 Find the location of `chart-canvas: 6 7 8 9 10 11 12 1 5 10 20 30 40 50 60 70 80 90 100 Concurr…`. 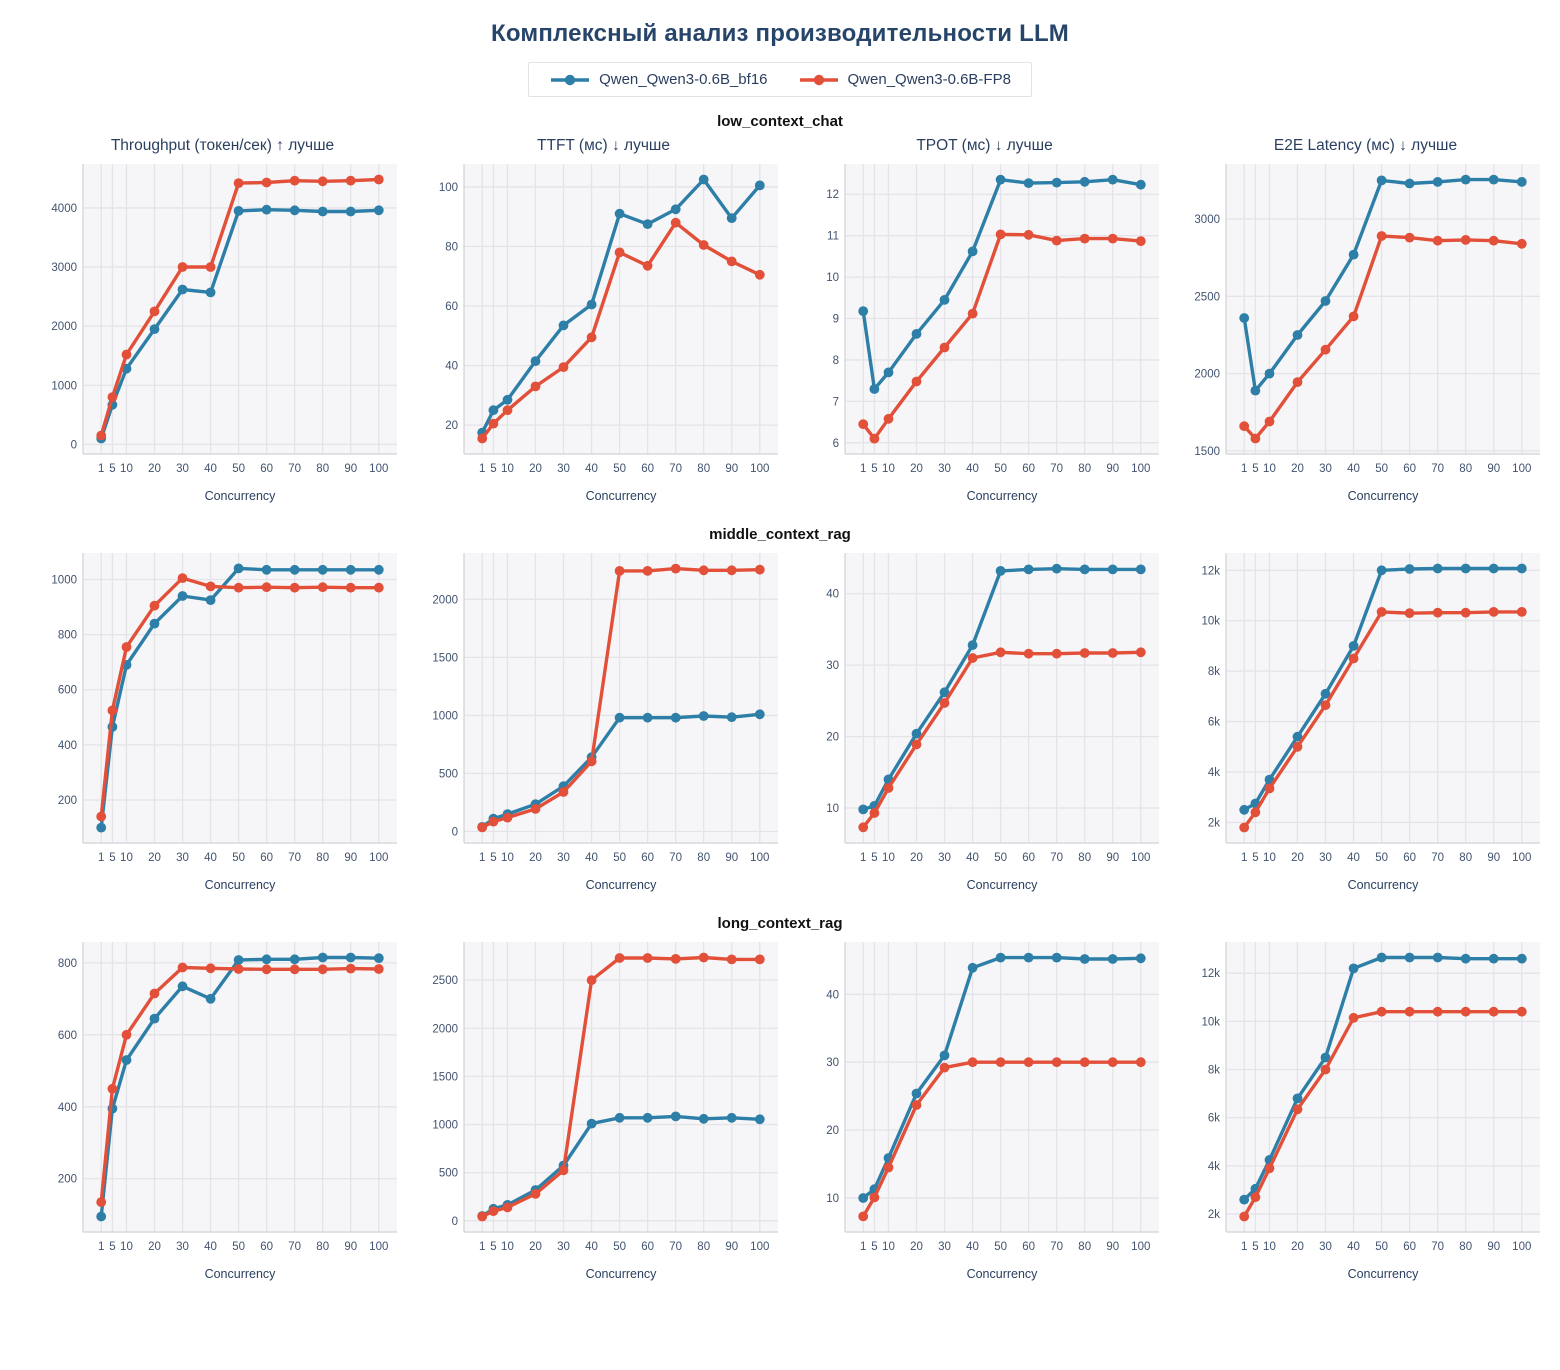

chart-canvas: 6 7 8 9 10 11 12 1 5 10 20 30 40 50 60 70 80 90 100 Concurr… is located at coordinates (984, 334).